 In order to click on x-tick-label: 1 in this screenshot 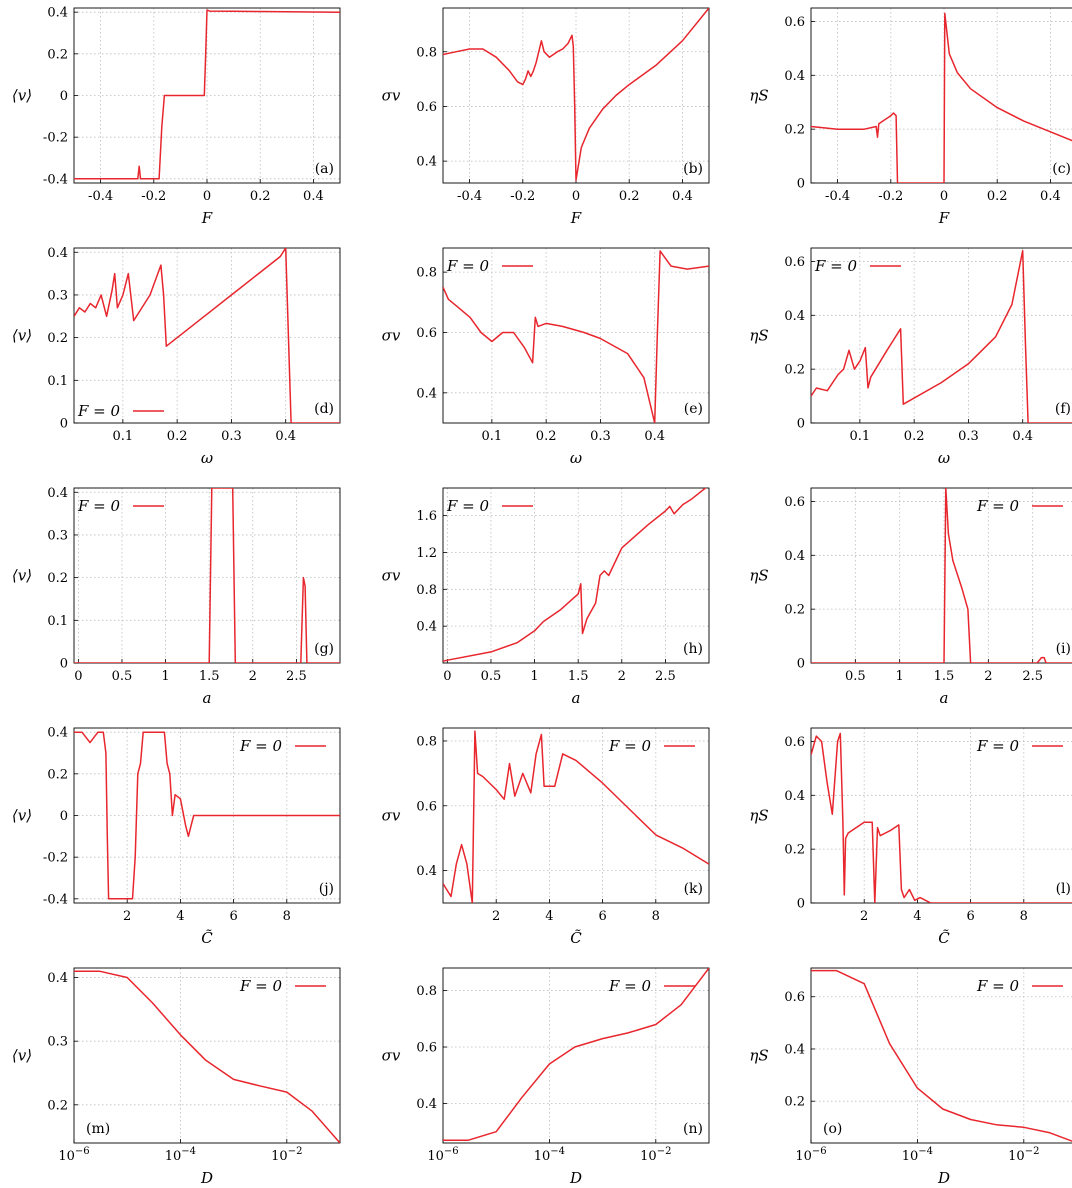, I will do `click(534, 676)`.